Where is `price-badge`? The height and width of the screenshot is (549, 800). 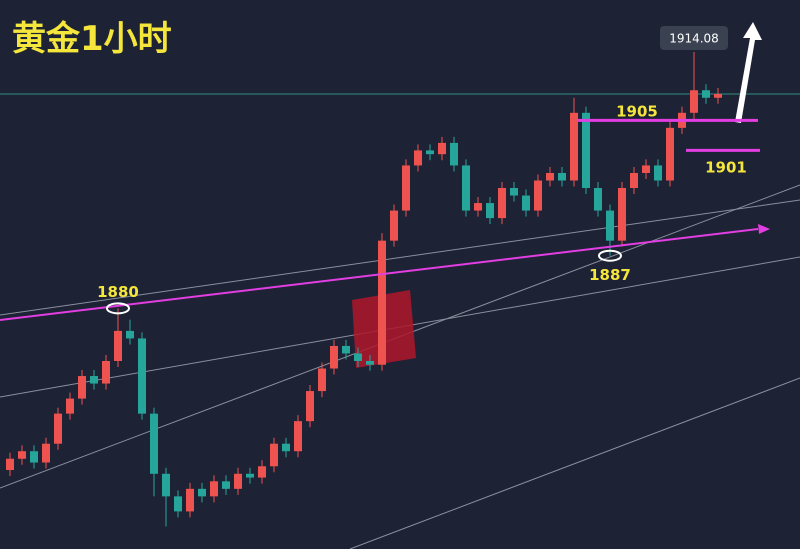
price-badge is located at coordinates (694, 38).